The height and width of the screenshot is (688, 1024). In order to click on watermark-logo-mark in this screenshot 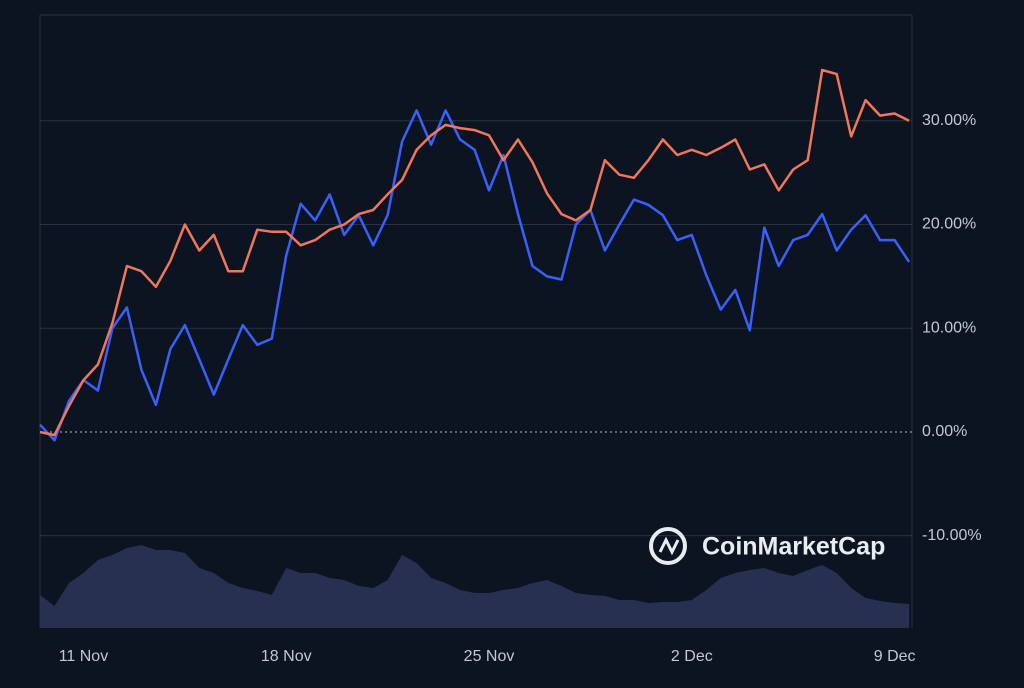, I will do `click(669, 546)`.